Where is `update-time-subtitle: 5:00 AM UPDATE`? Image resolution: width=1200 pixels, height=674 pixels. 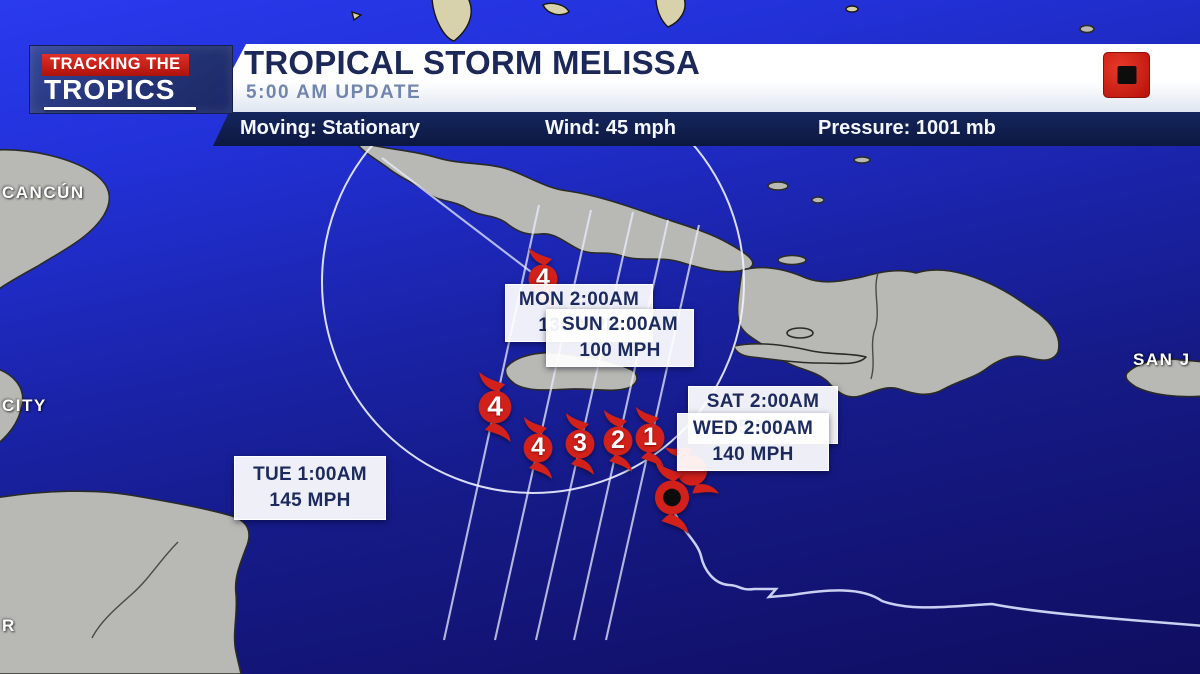 update-time-subtitle: 5:00 AM UPDATE is located at coordinates (334, 92).